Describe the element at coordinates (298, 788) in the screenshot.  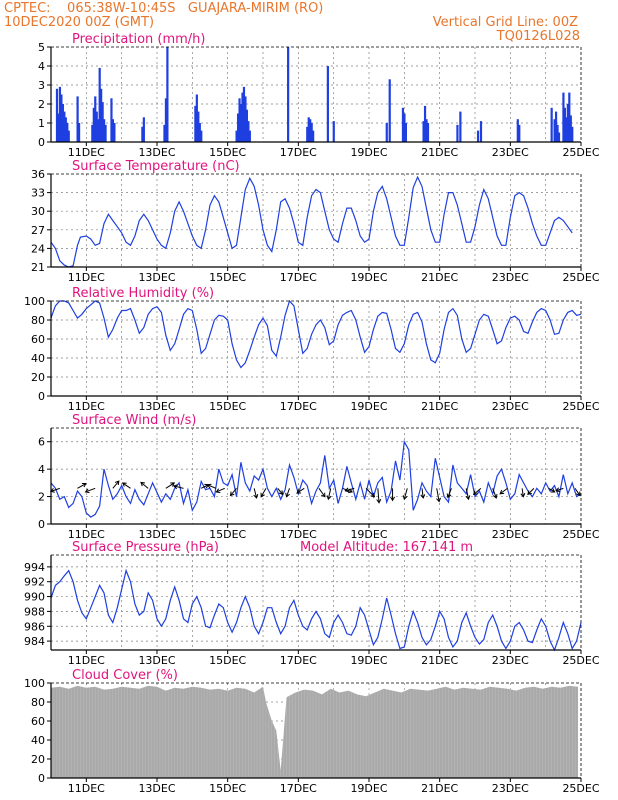
I see `x-tick-label: 17DEC` at that location.